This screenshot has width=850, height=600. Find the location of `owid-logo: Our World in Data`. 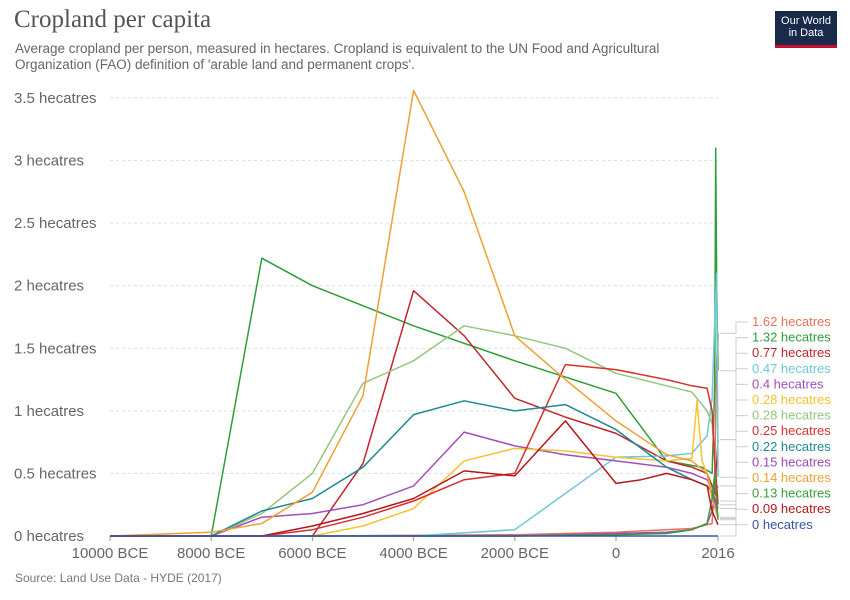

owid-logo: Our World in Data is located at coordinates (806, 29).